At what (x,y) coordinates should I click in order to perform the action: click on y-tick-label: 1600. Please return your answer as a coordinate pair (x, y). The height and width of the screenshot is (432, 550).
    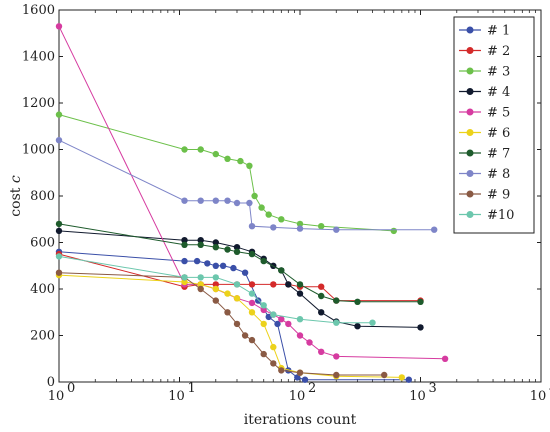
    Looking at the image, I should click on (38, 10).